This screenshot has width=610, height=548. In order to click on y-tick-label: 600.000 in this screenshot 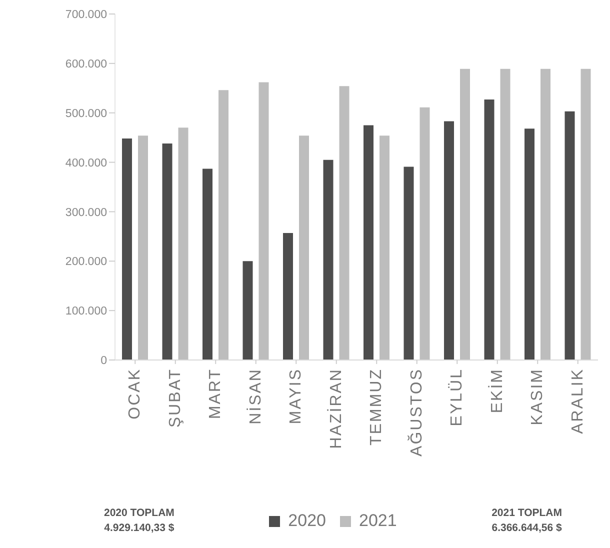, I will do `click(86, 64)`.